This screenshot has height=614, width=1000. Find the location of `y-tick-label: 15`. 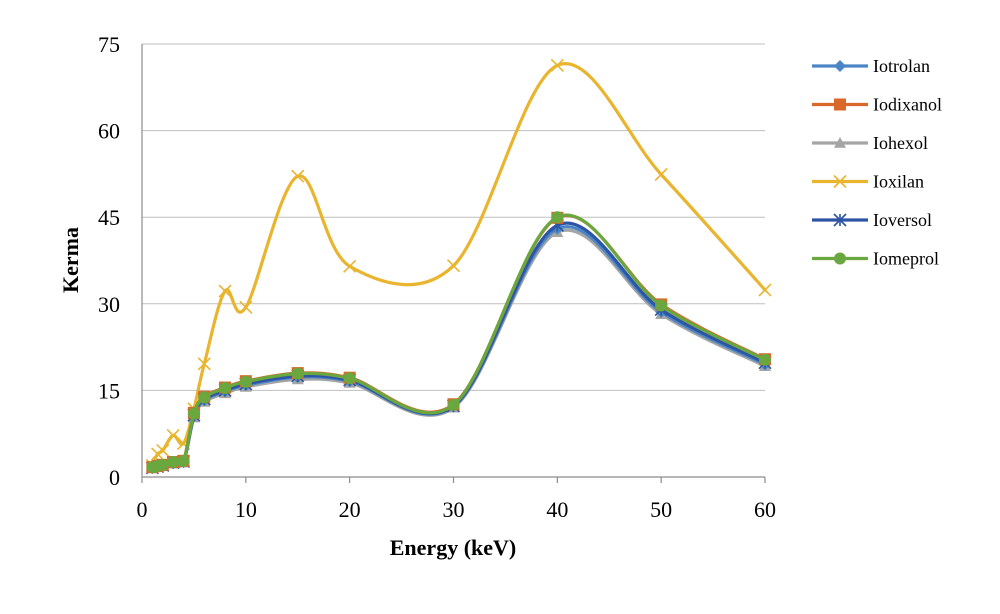

y-tick-label: 15 is located at coordinates (109, 390).